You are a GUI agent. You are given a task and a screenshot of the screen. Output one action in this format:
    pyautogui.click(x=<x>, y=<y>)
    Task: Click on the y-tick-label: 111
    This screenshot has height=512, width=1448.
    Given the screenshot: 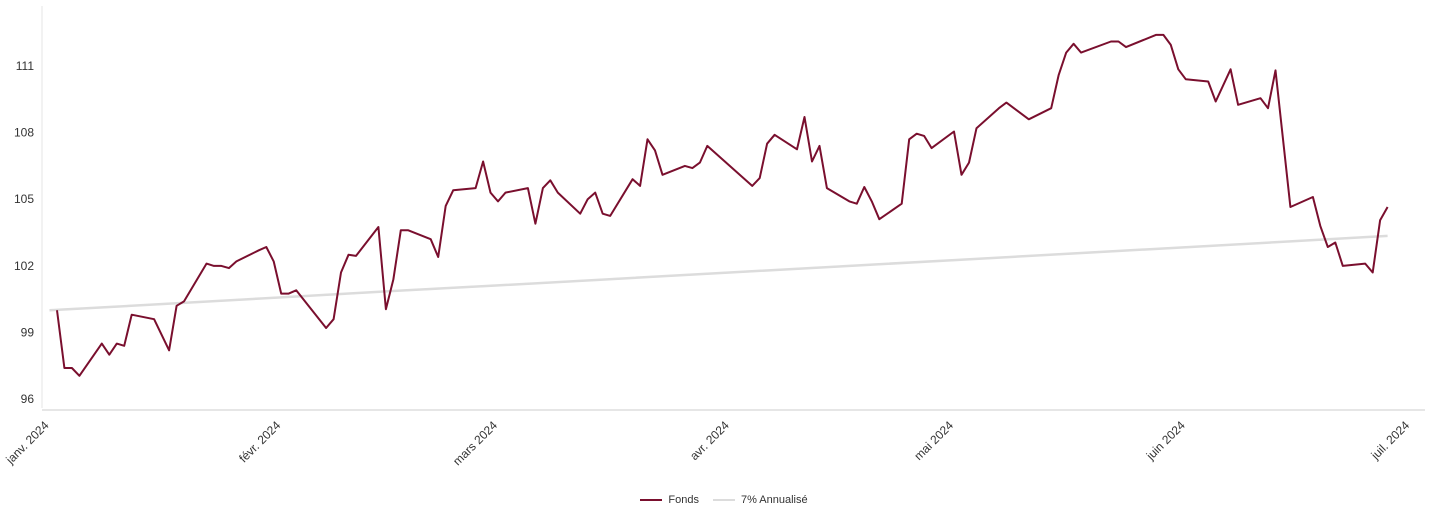 What is the action you would take?
    pyautogui.click(x=25, y=66)
    